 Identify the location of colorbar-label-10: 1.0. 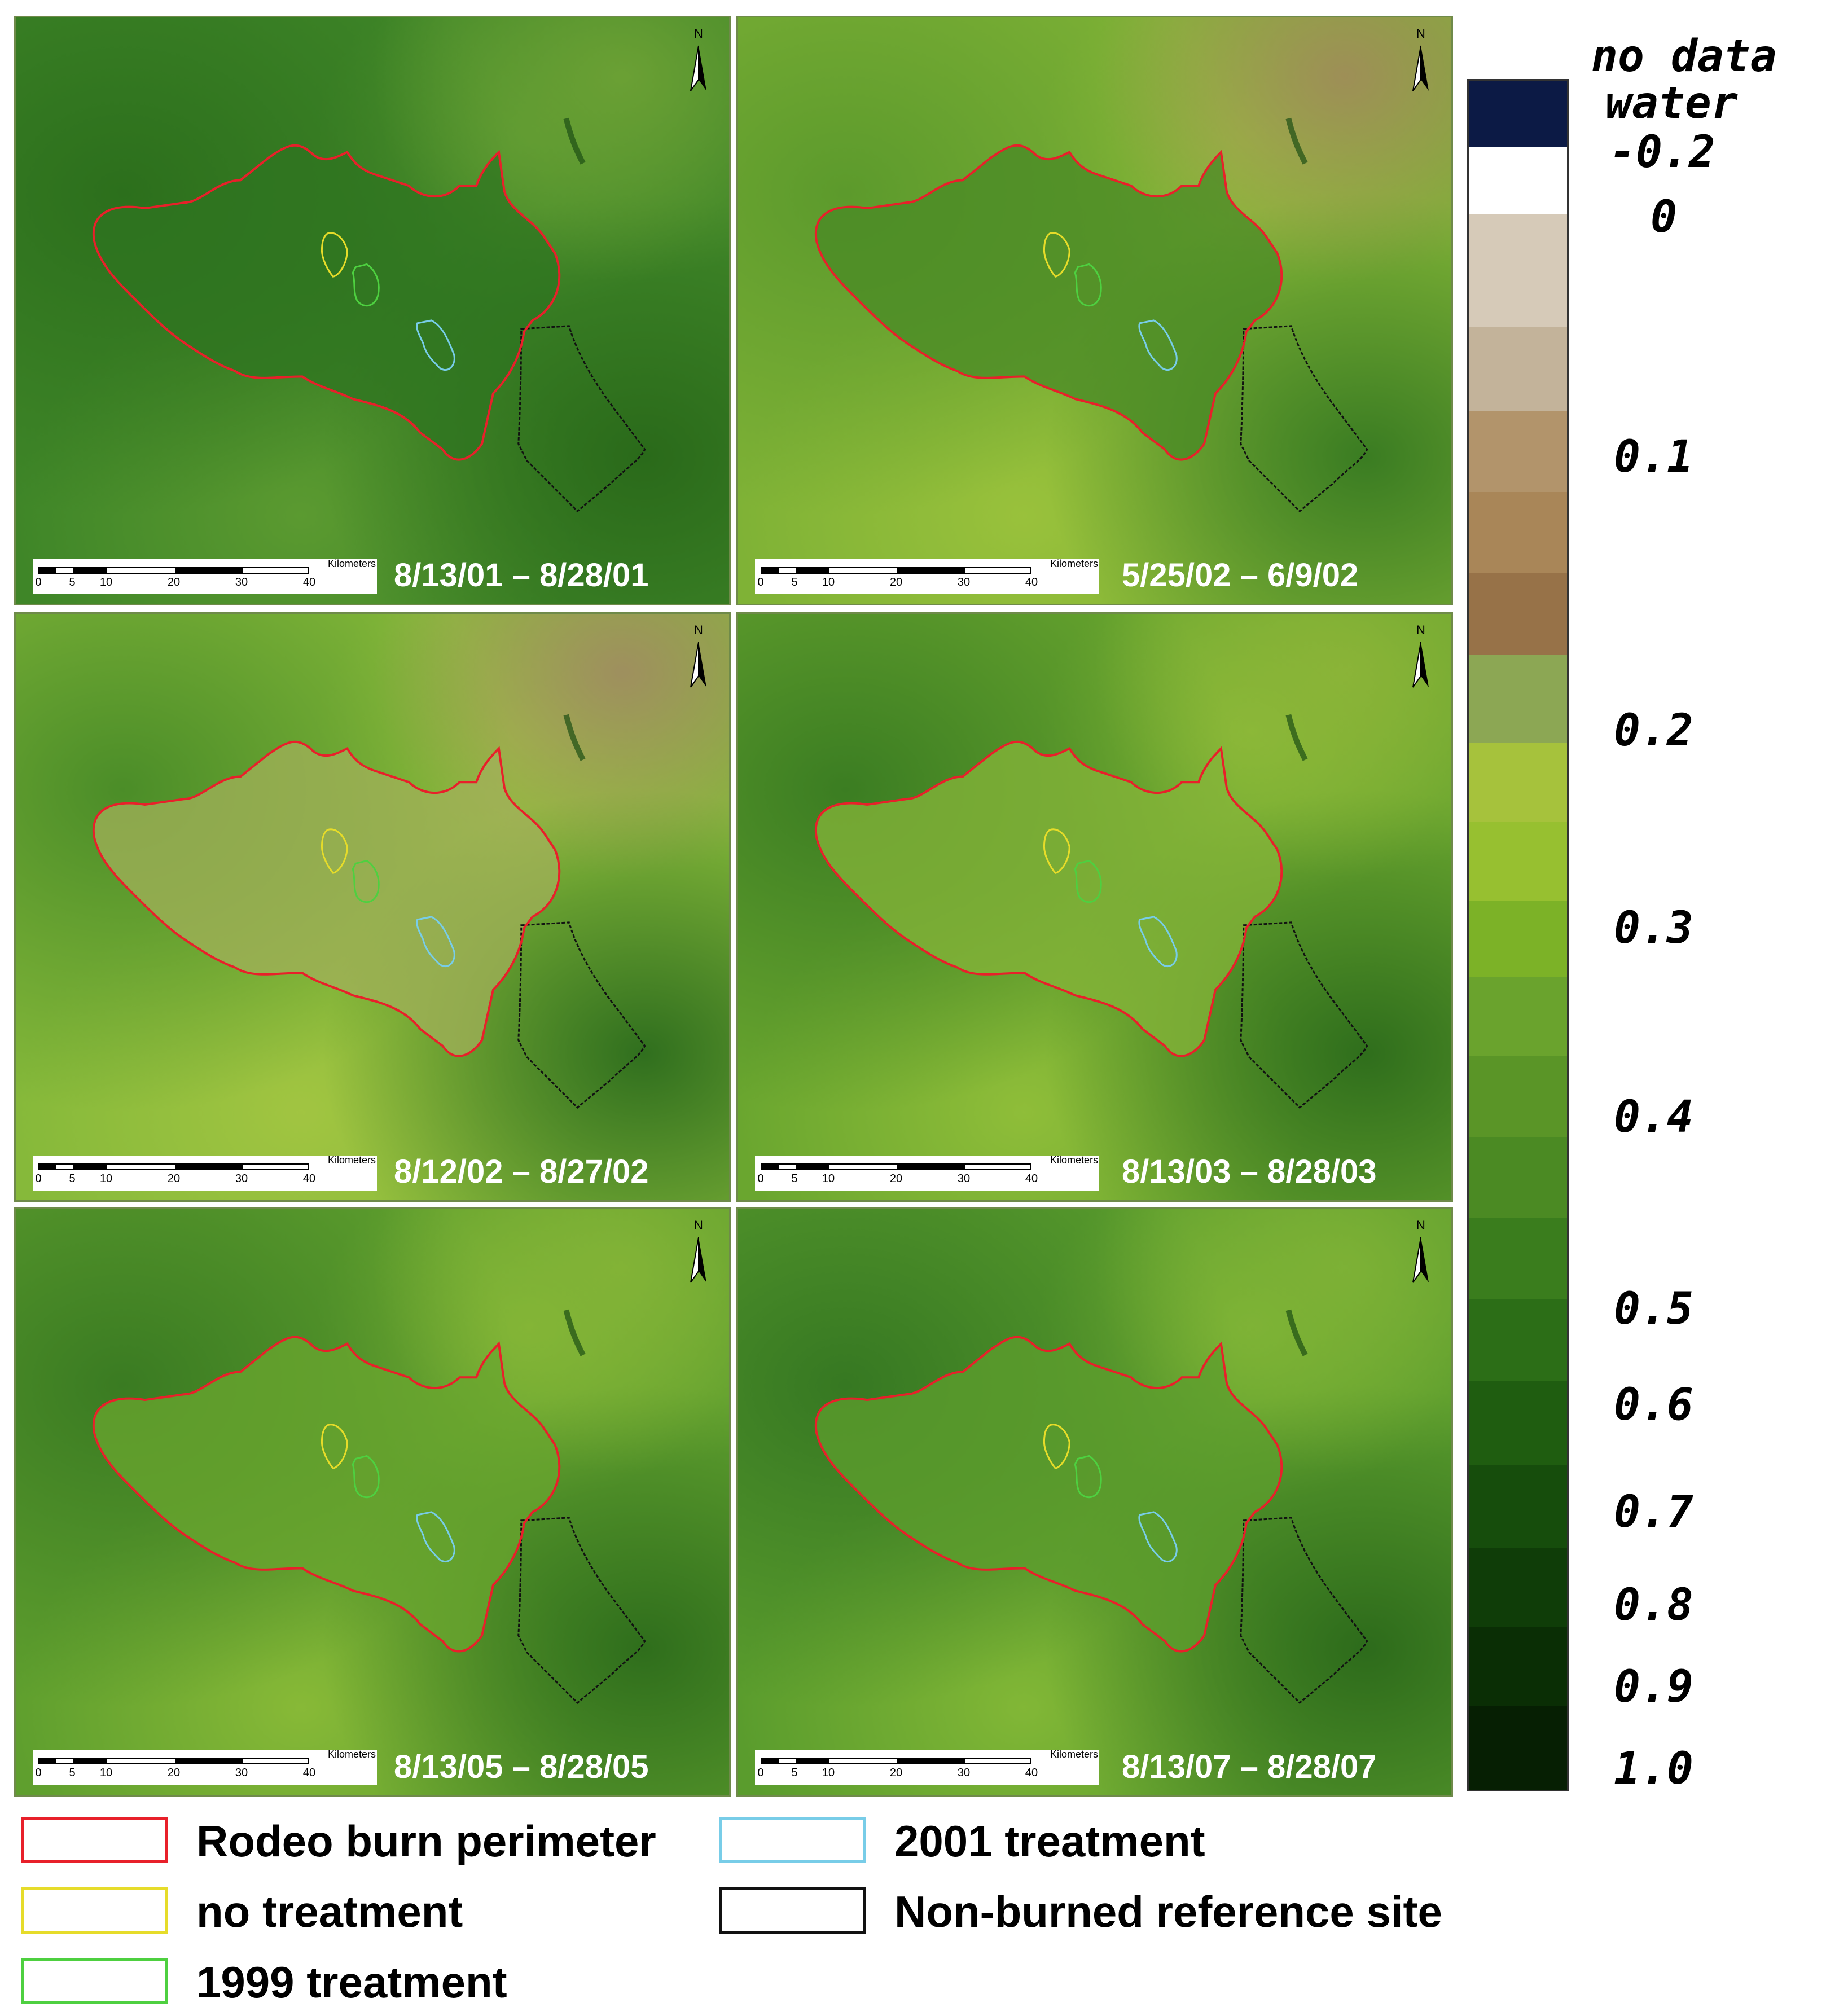
(1654, 1768).